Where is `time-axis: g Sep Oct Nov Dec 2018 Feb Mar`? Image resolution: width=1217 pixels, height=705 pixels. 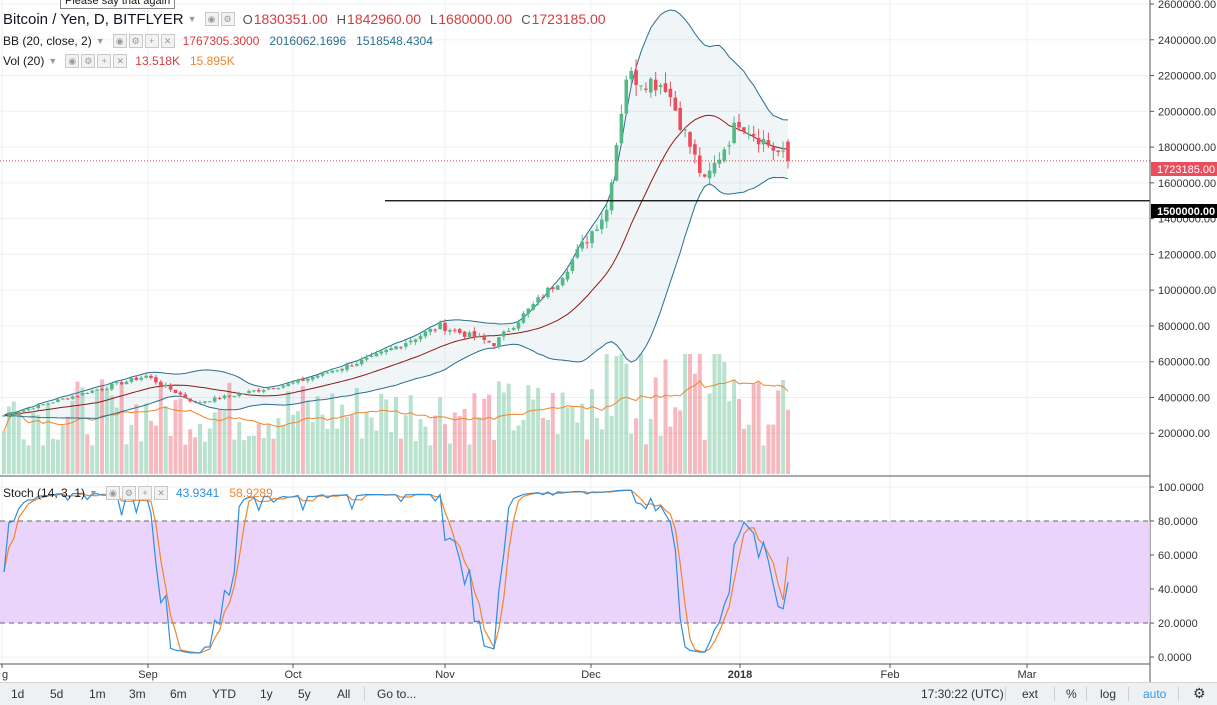
time-axis: g Sep Oct Nov Dec 2018 Feb Mar is located at coordinates (519, 672).